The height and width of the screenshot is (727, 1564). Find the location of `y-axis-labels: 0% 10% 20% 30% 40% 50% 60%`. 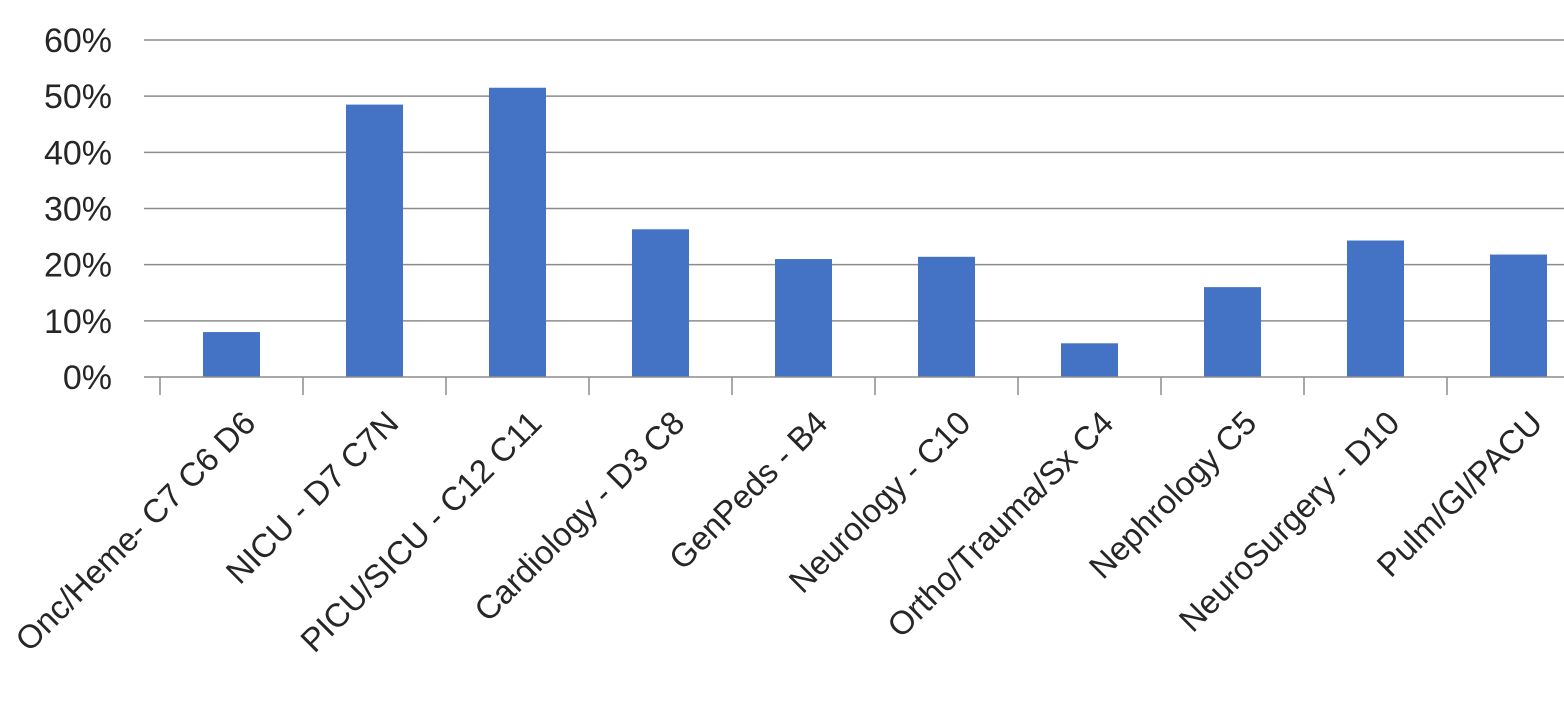

y-axis-labels: 0% 10% 20% 30% 40% 50% 60% is located at coordinates (78, 209).